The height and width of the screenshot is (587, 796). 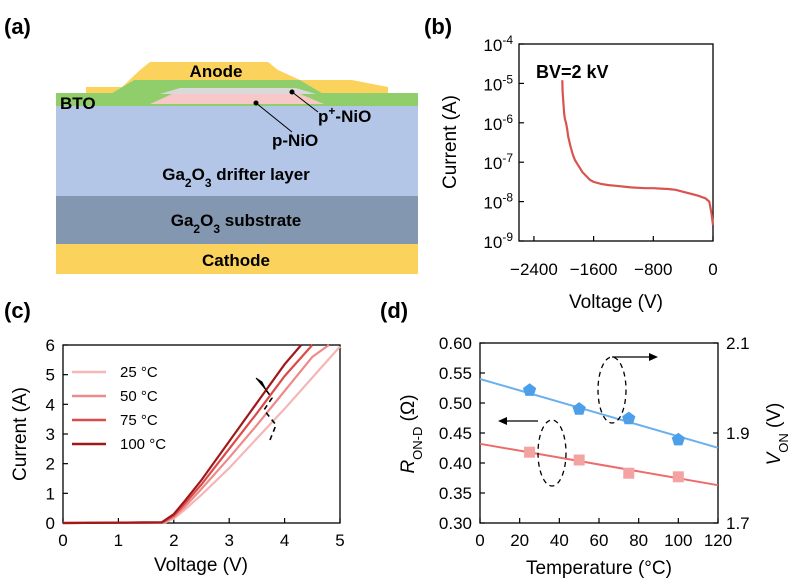 I want to click on x-tick-label: 3, so click(x=228, y=540).